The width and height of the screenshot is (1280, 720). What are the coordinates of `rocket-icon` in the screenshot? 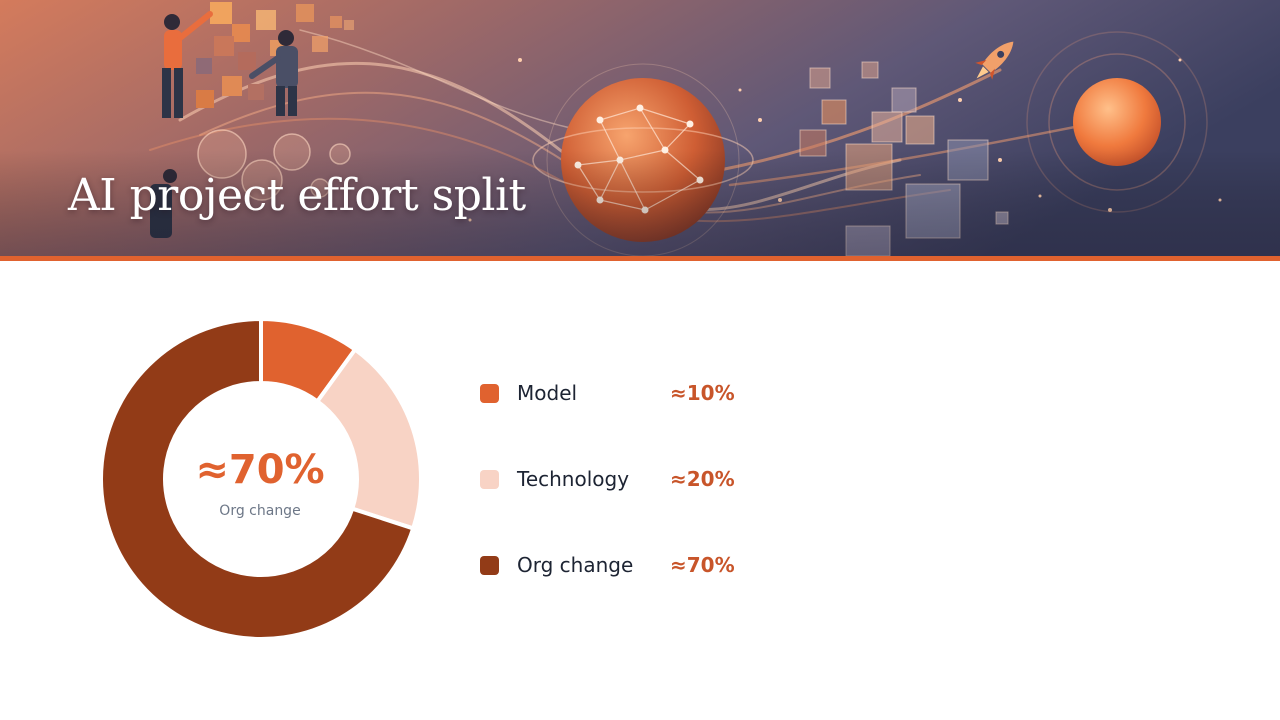 It's located at (994, 60).